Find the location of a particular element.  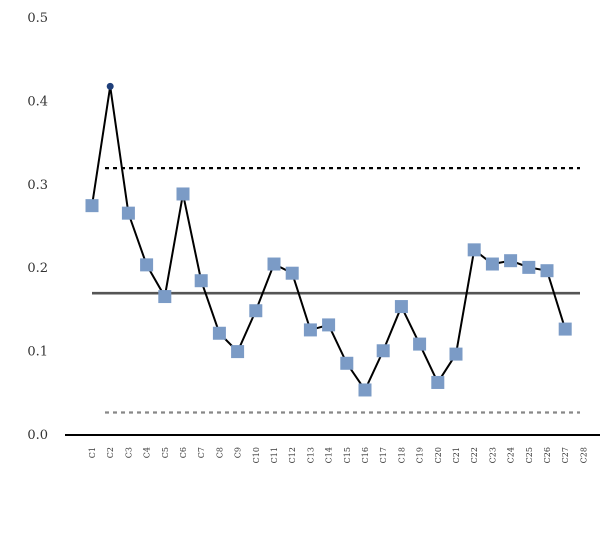

category-label: C18 is located at coordinates (401, 455).